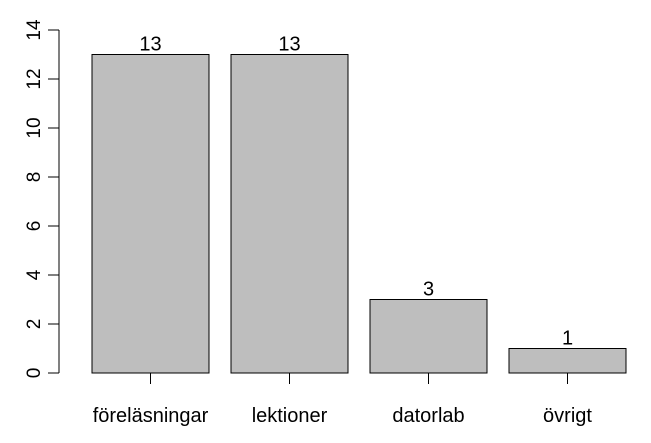  I want to click on x-category-label: lektioner, so click(290, 416).